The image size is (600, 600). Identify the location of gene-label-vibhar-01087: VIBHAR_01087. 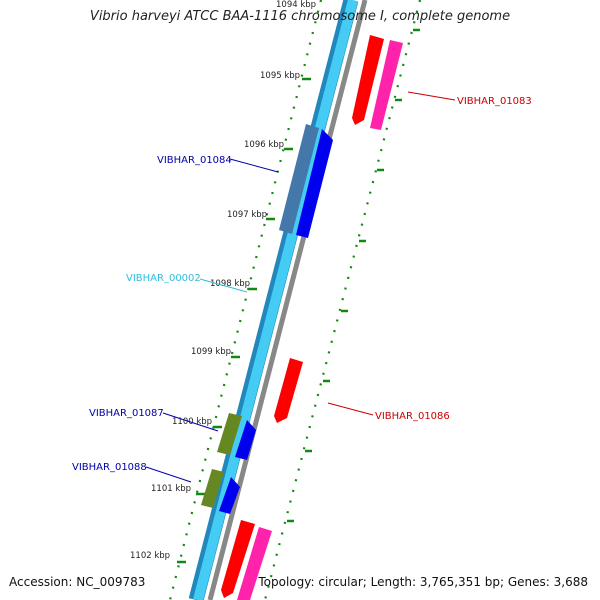
(126, 413).